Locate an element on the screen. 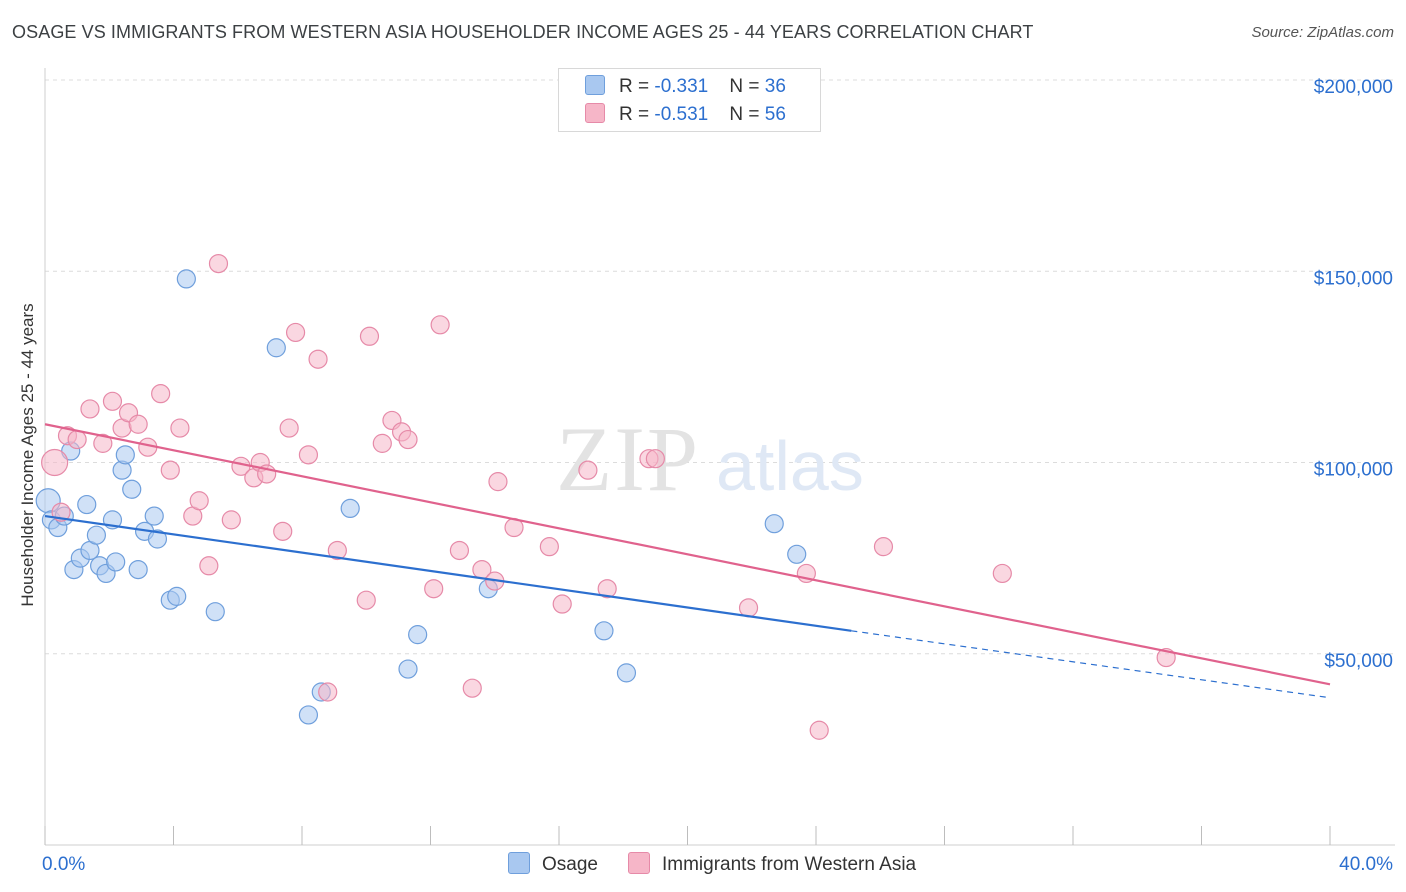  legend-row-osage: R = -0.331 N = 36 is located at coordinates (685, 86).